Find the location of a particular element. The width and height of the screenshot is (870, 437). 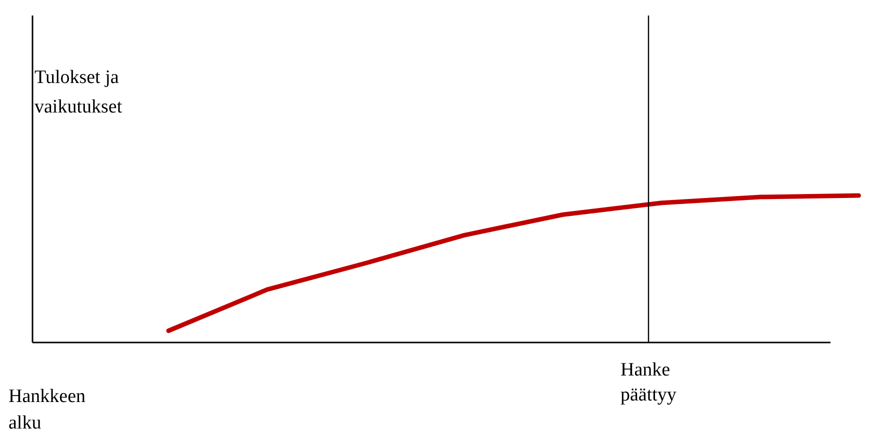

text: Hanke päättyy is located at coordinates (648, 383).